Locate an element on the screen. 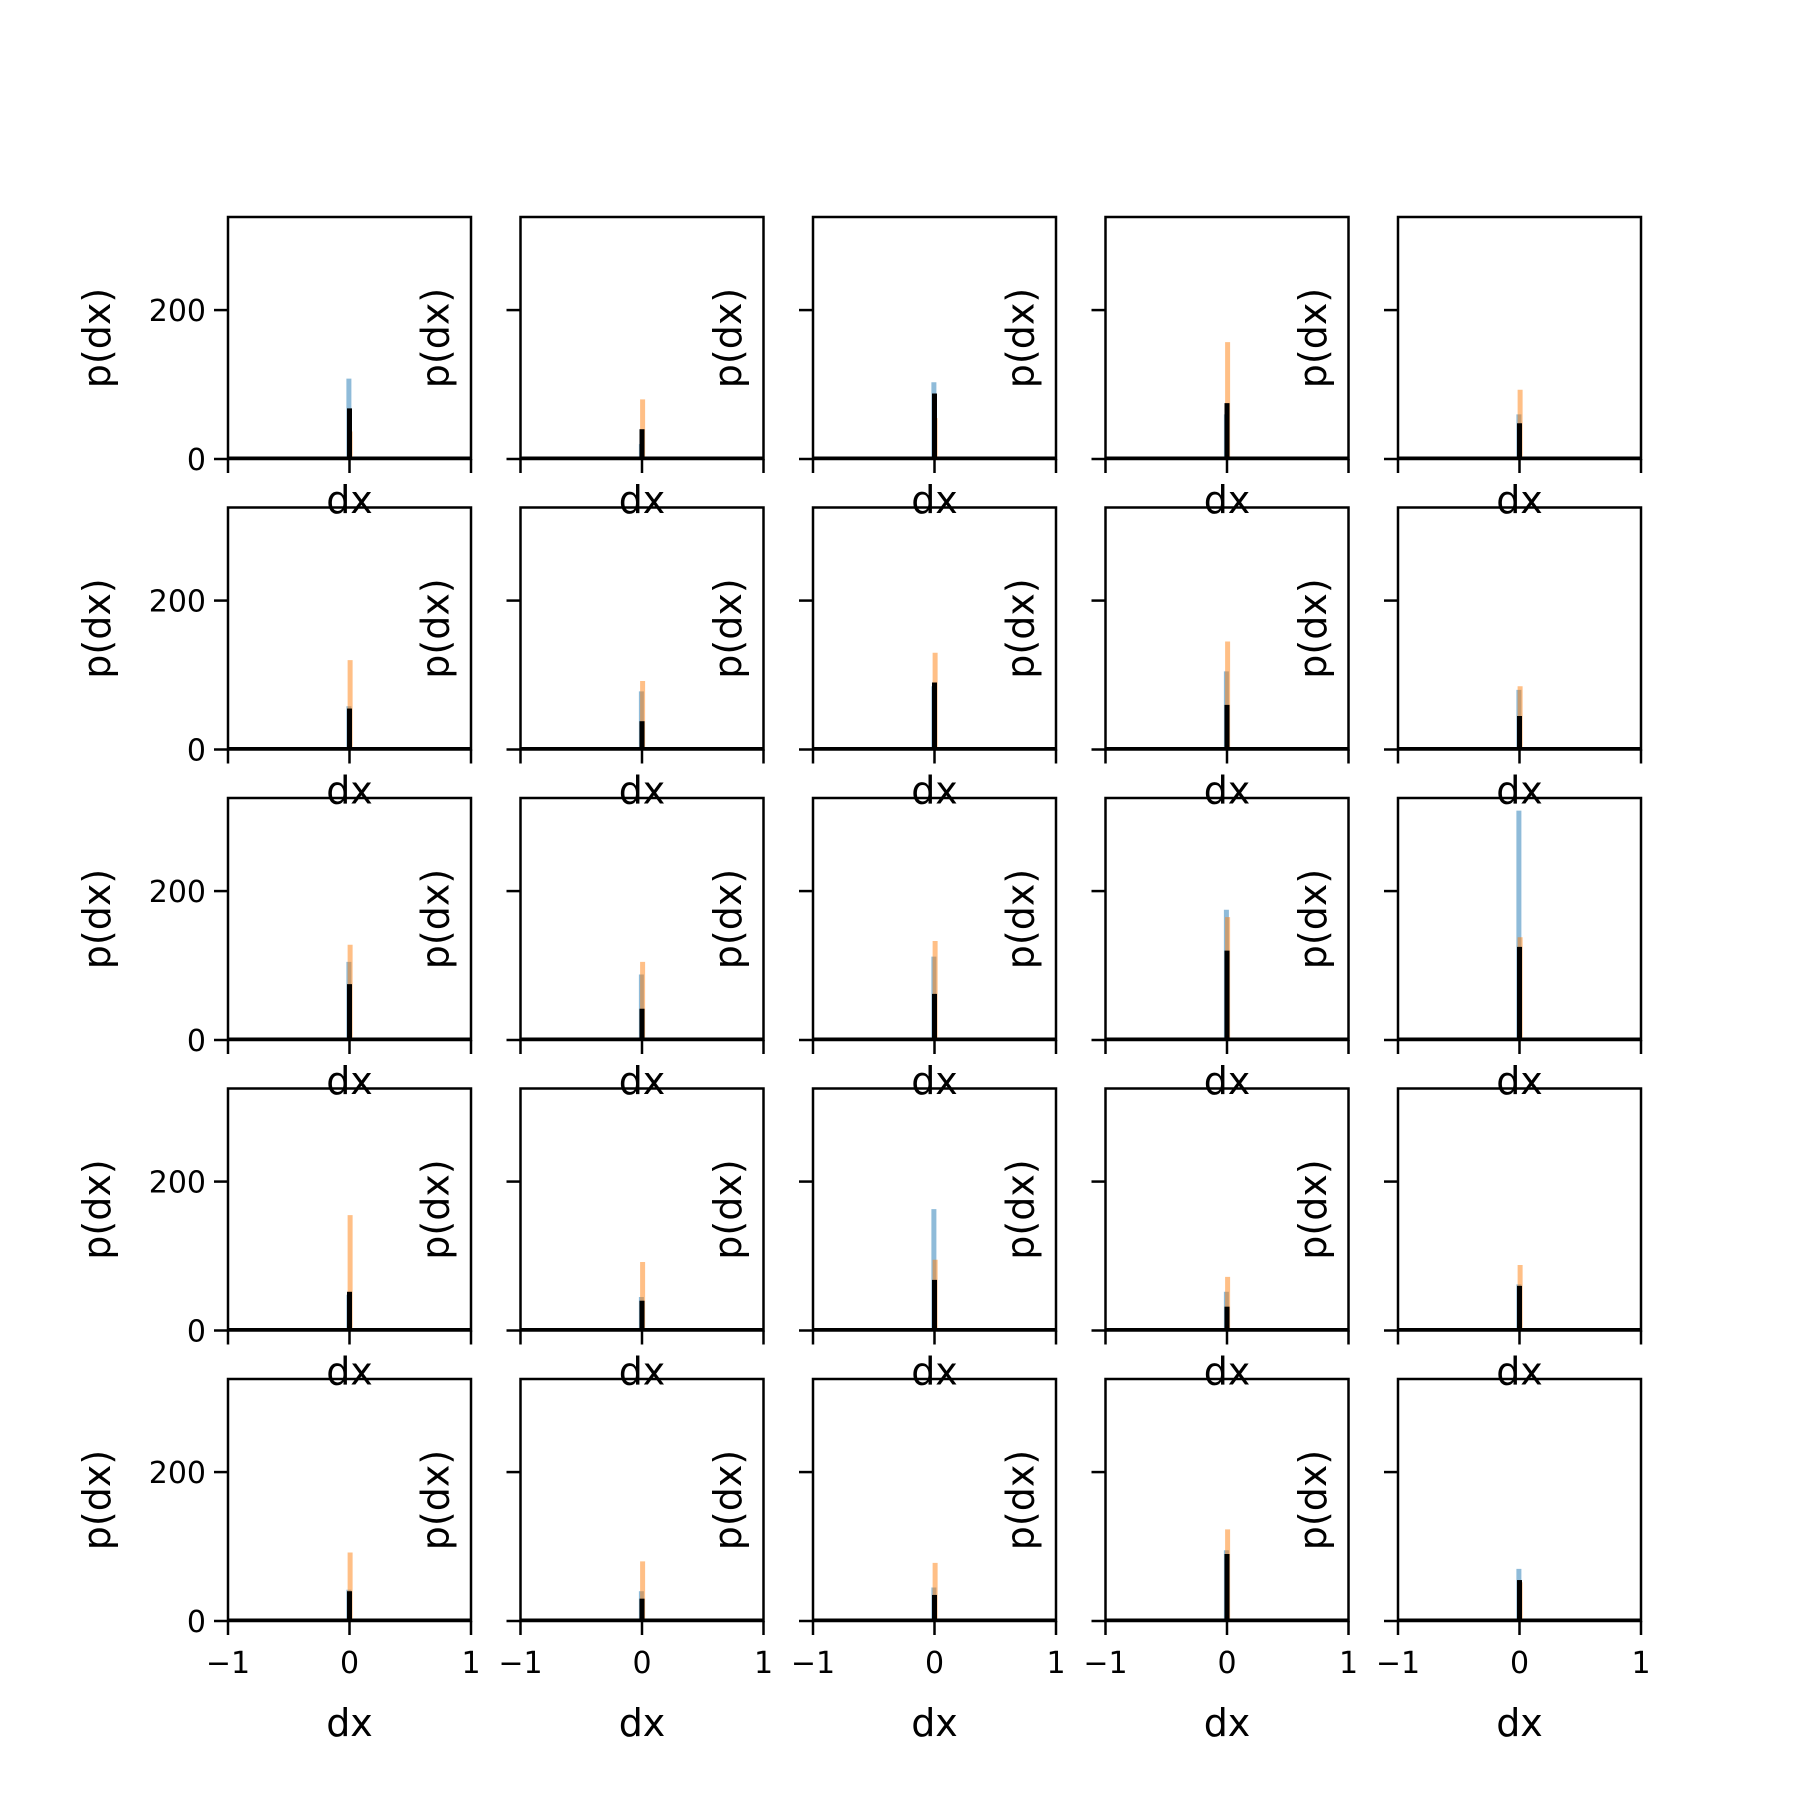 This screenshot has height=1800, width=1800. panel-r1-c3: dx p(dx) is located at coordinates (882, 368).